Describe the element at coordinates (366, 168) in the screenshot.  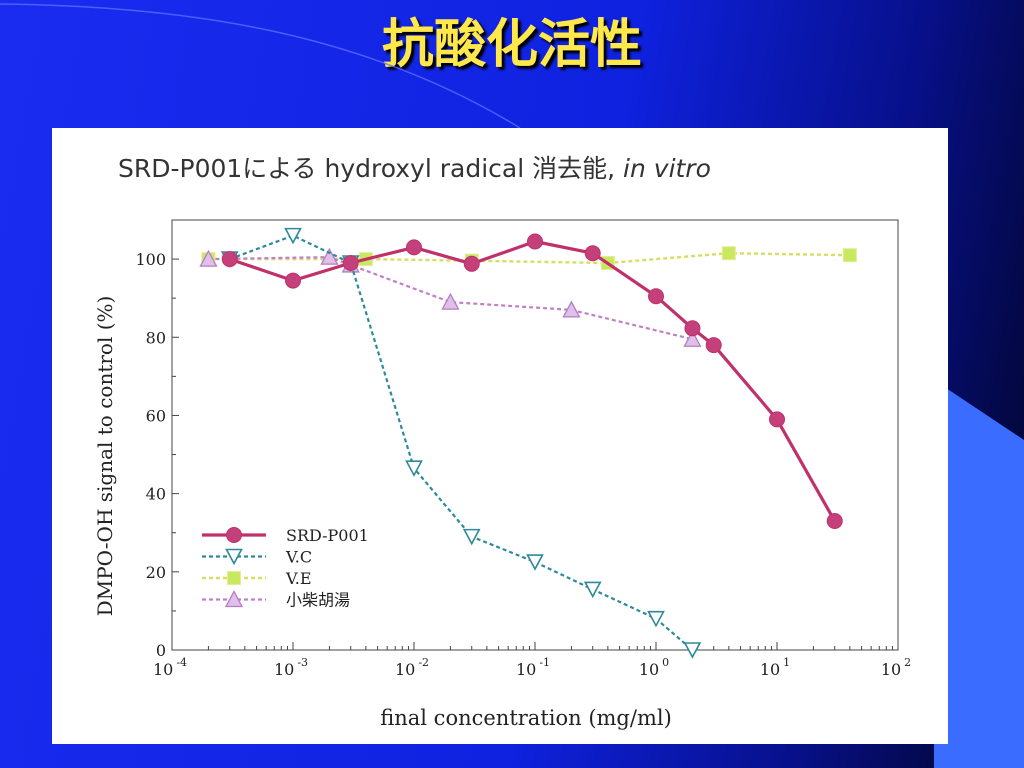
I see `chart-title-main: SRD-P001による hydroxyl radical 消去能,` at that location.